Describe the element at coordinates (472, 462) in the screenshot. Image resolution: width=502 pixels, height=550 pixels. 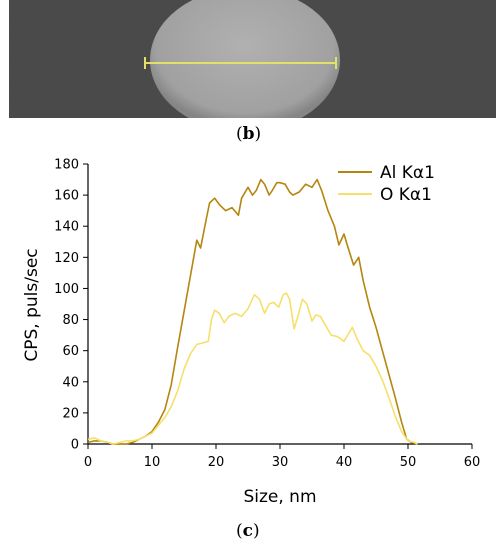
I see `x-tick-label: 60` at that location.